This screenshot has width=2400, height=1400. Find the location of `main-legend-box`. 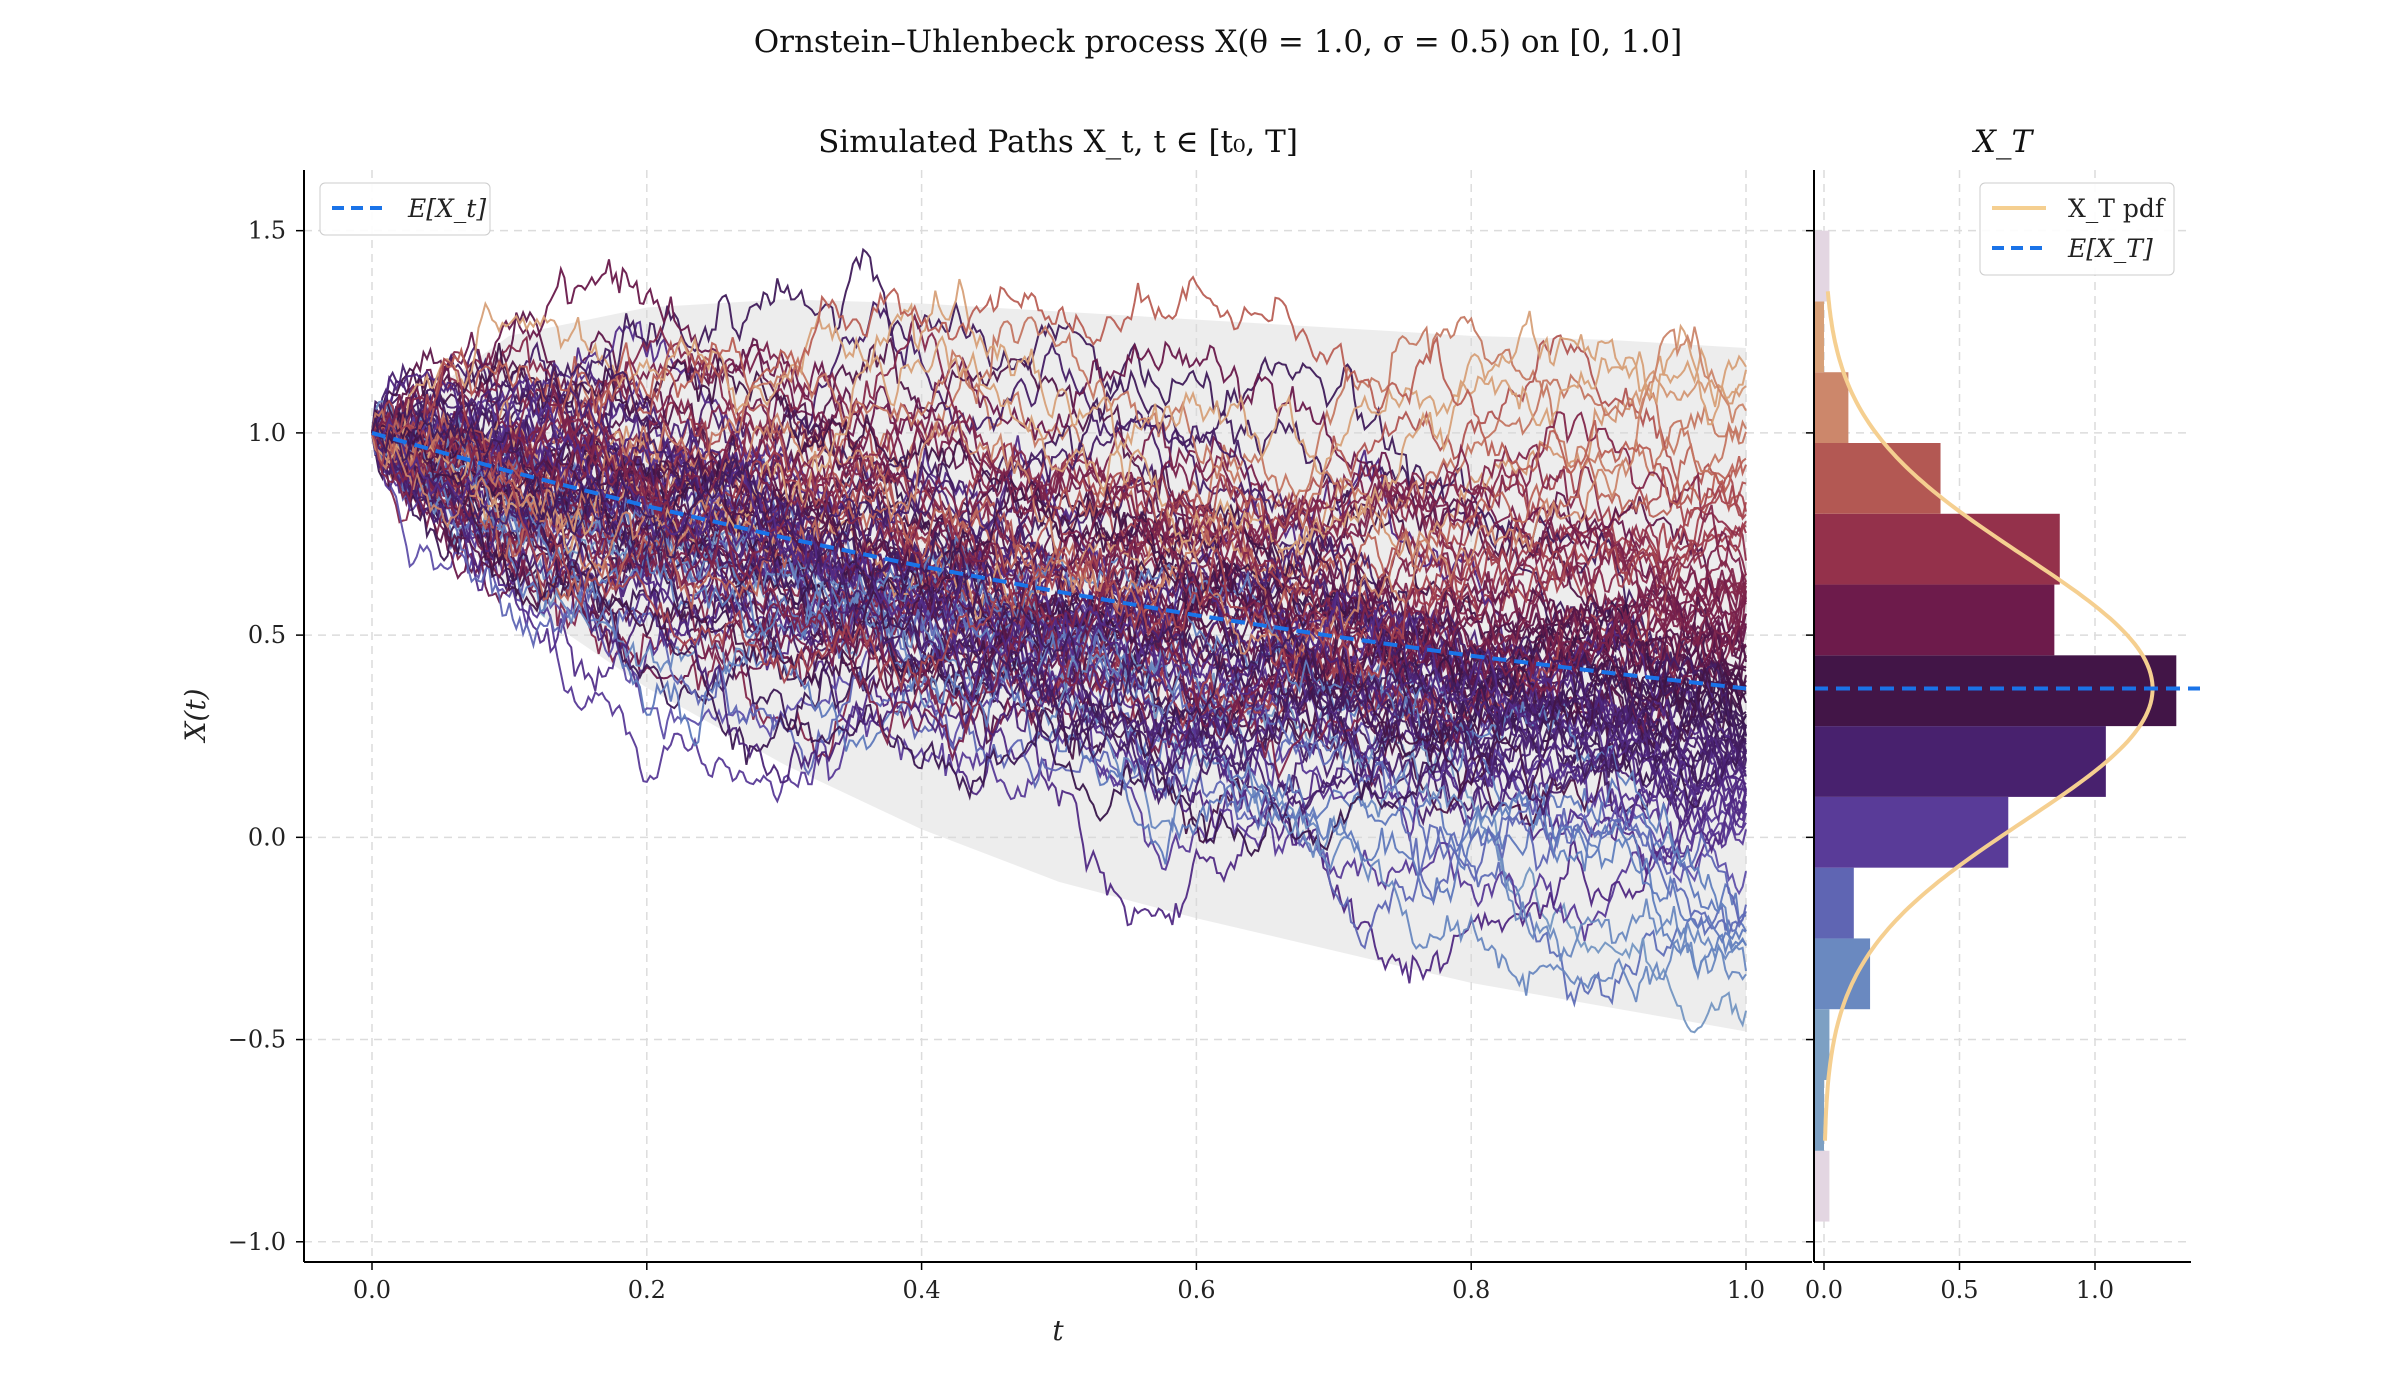

main-legend-box is located at coordinates (405, 209).